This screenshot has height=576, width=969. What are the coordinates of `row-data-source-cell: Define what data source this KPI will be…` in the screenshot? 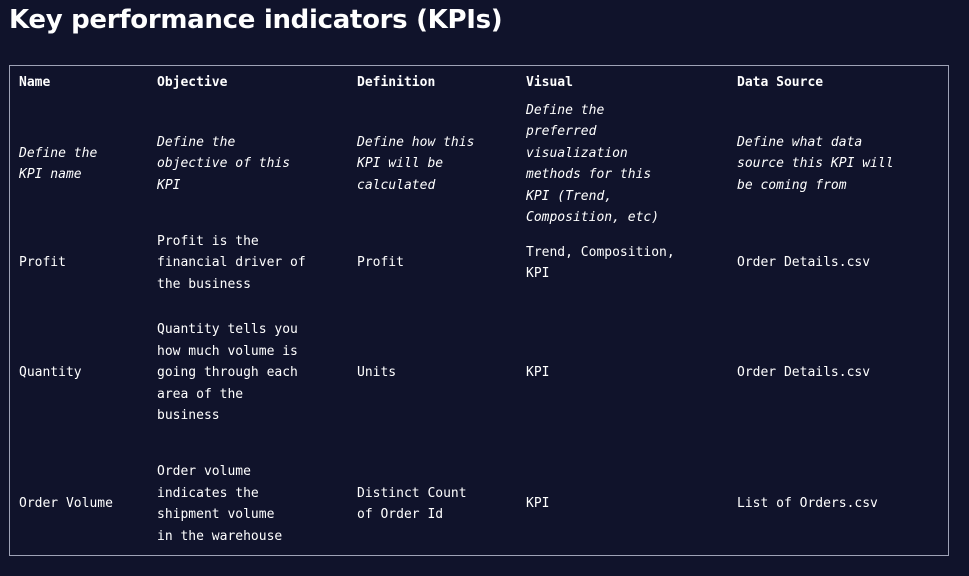 It's located at (815, 163).